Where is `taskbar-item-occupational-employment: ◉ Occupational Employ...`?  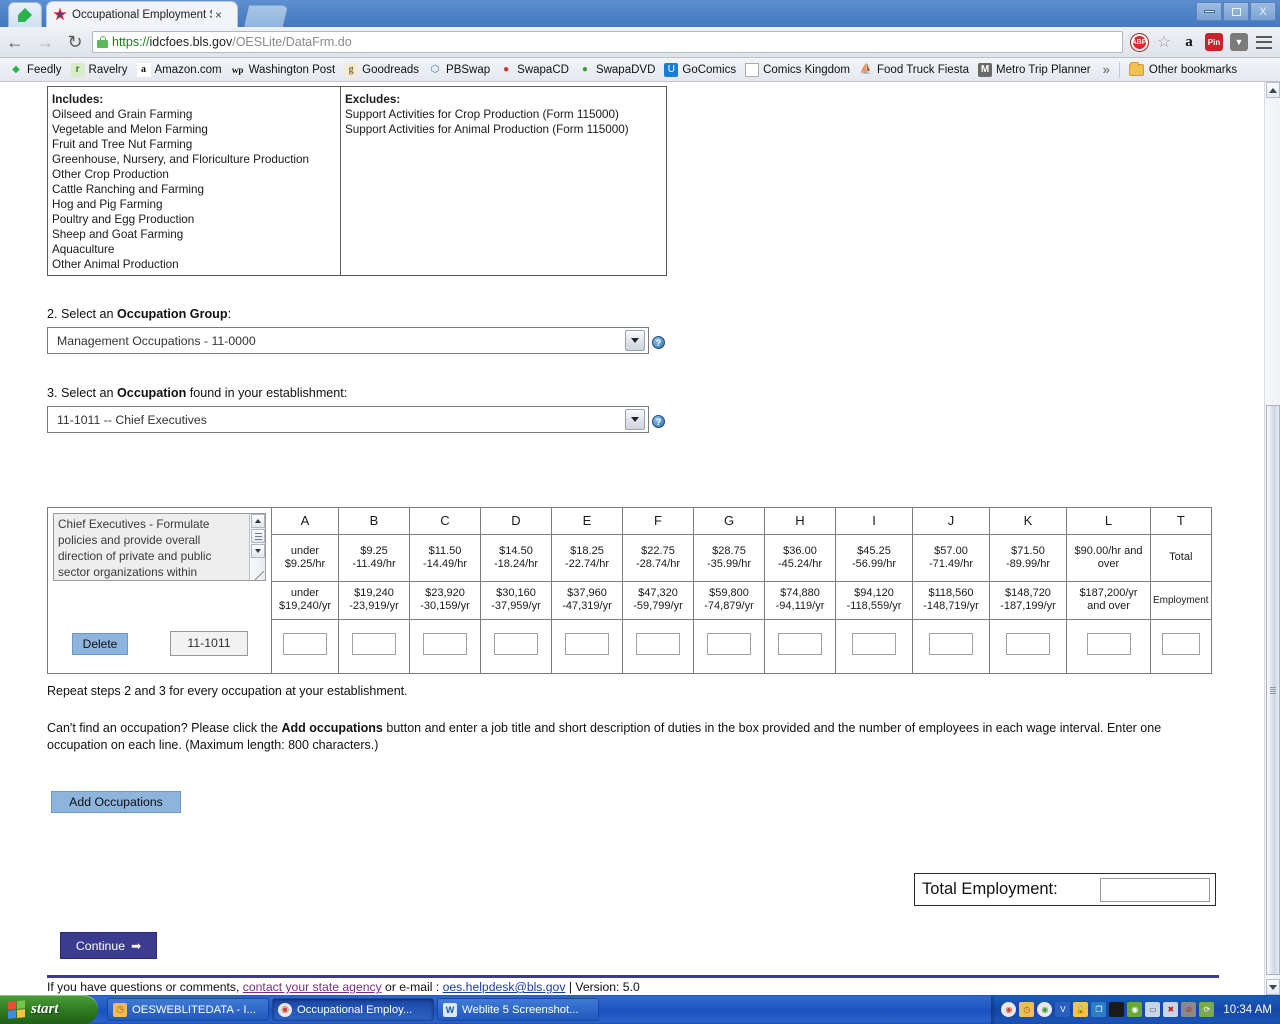
taskbar-item-occupational-employment: ◉ Occupational Employ... is located at coordinates (353, 1009).